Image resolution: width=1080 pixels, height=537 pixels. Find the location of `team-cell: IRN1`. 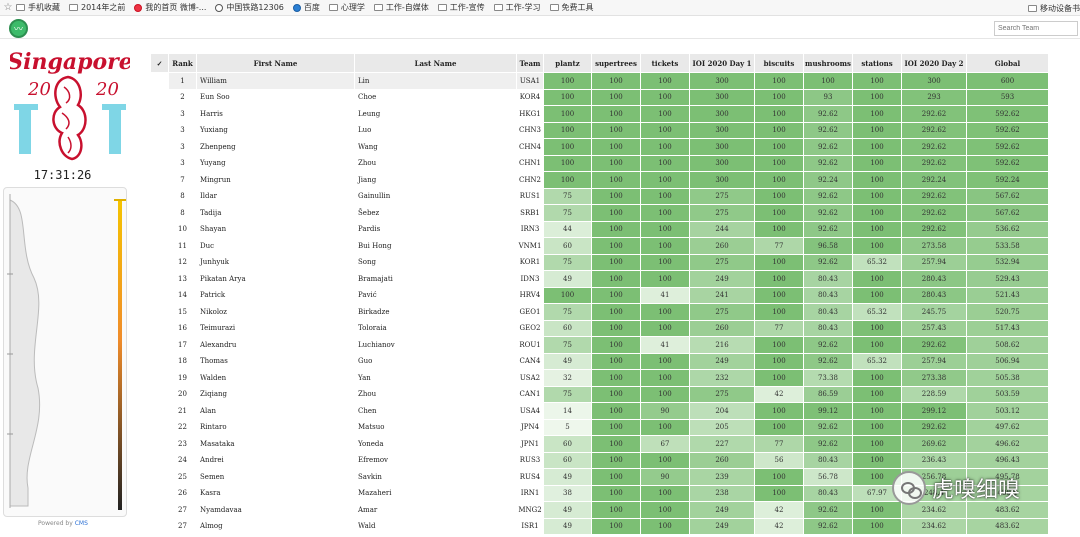

team-cell: IRN1 is located at coordinates (530, 493).